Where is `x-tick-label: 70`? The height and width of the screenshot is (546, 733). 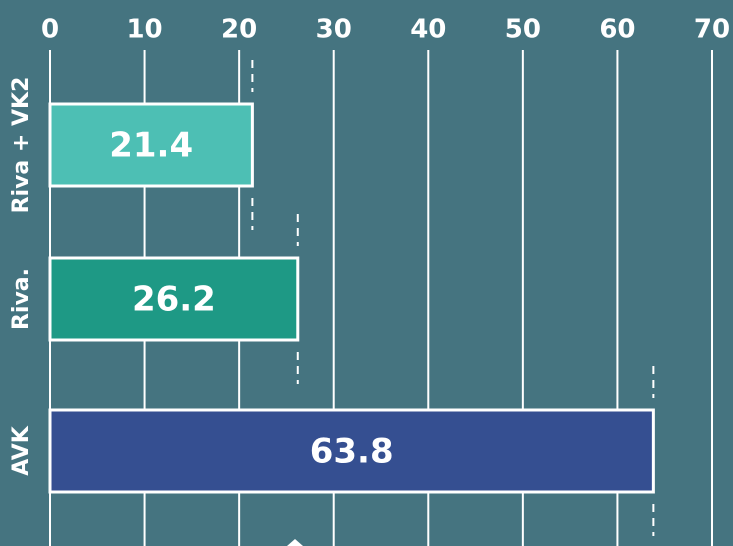
x-tick-label: 70 is located at coordinates (712, 30).